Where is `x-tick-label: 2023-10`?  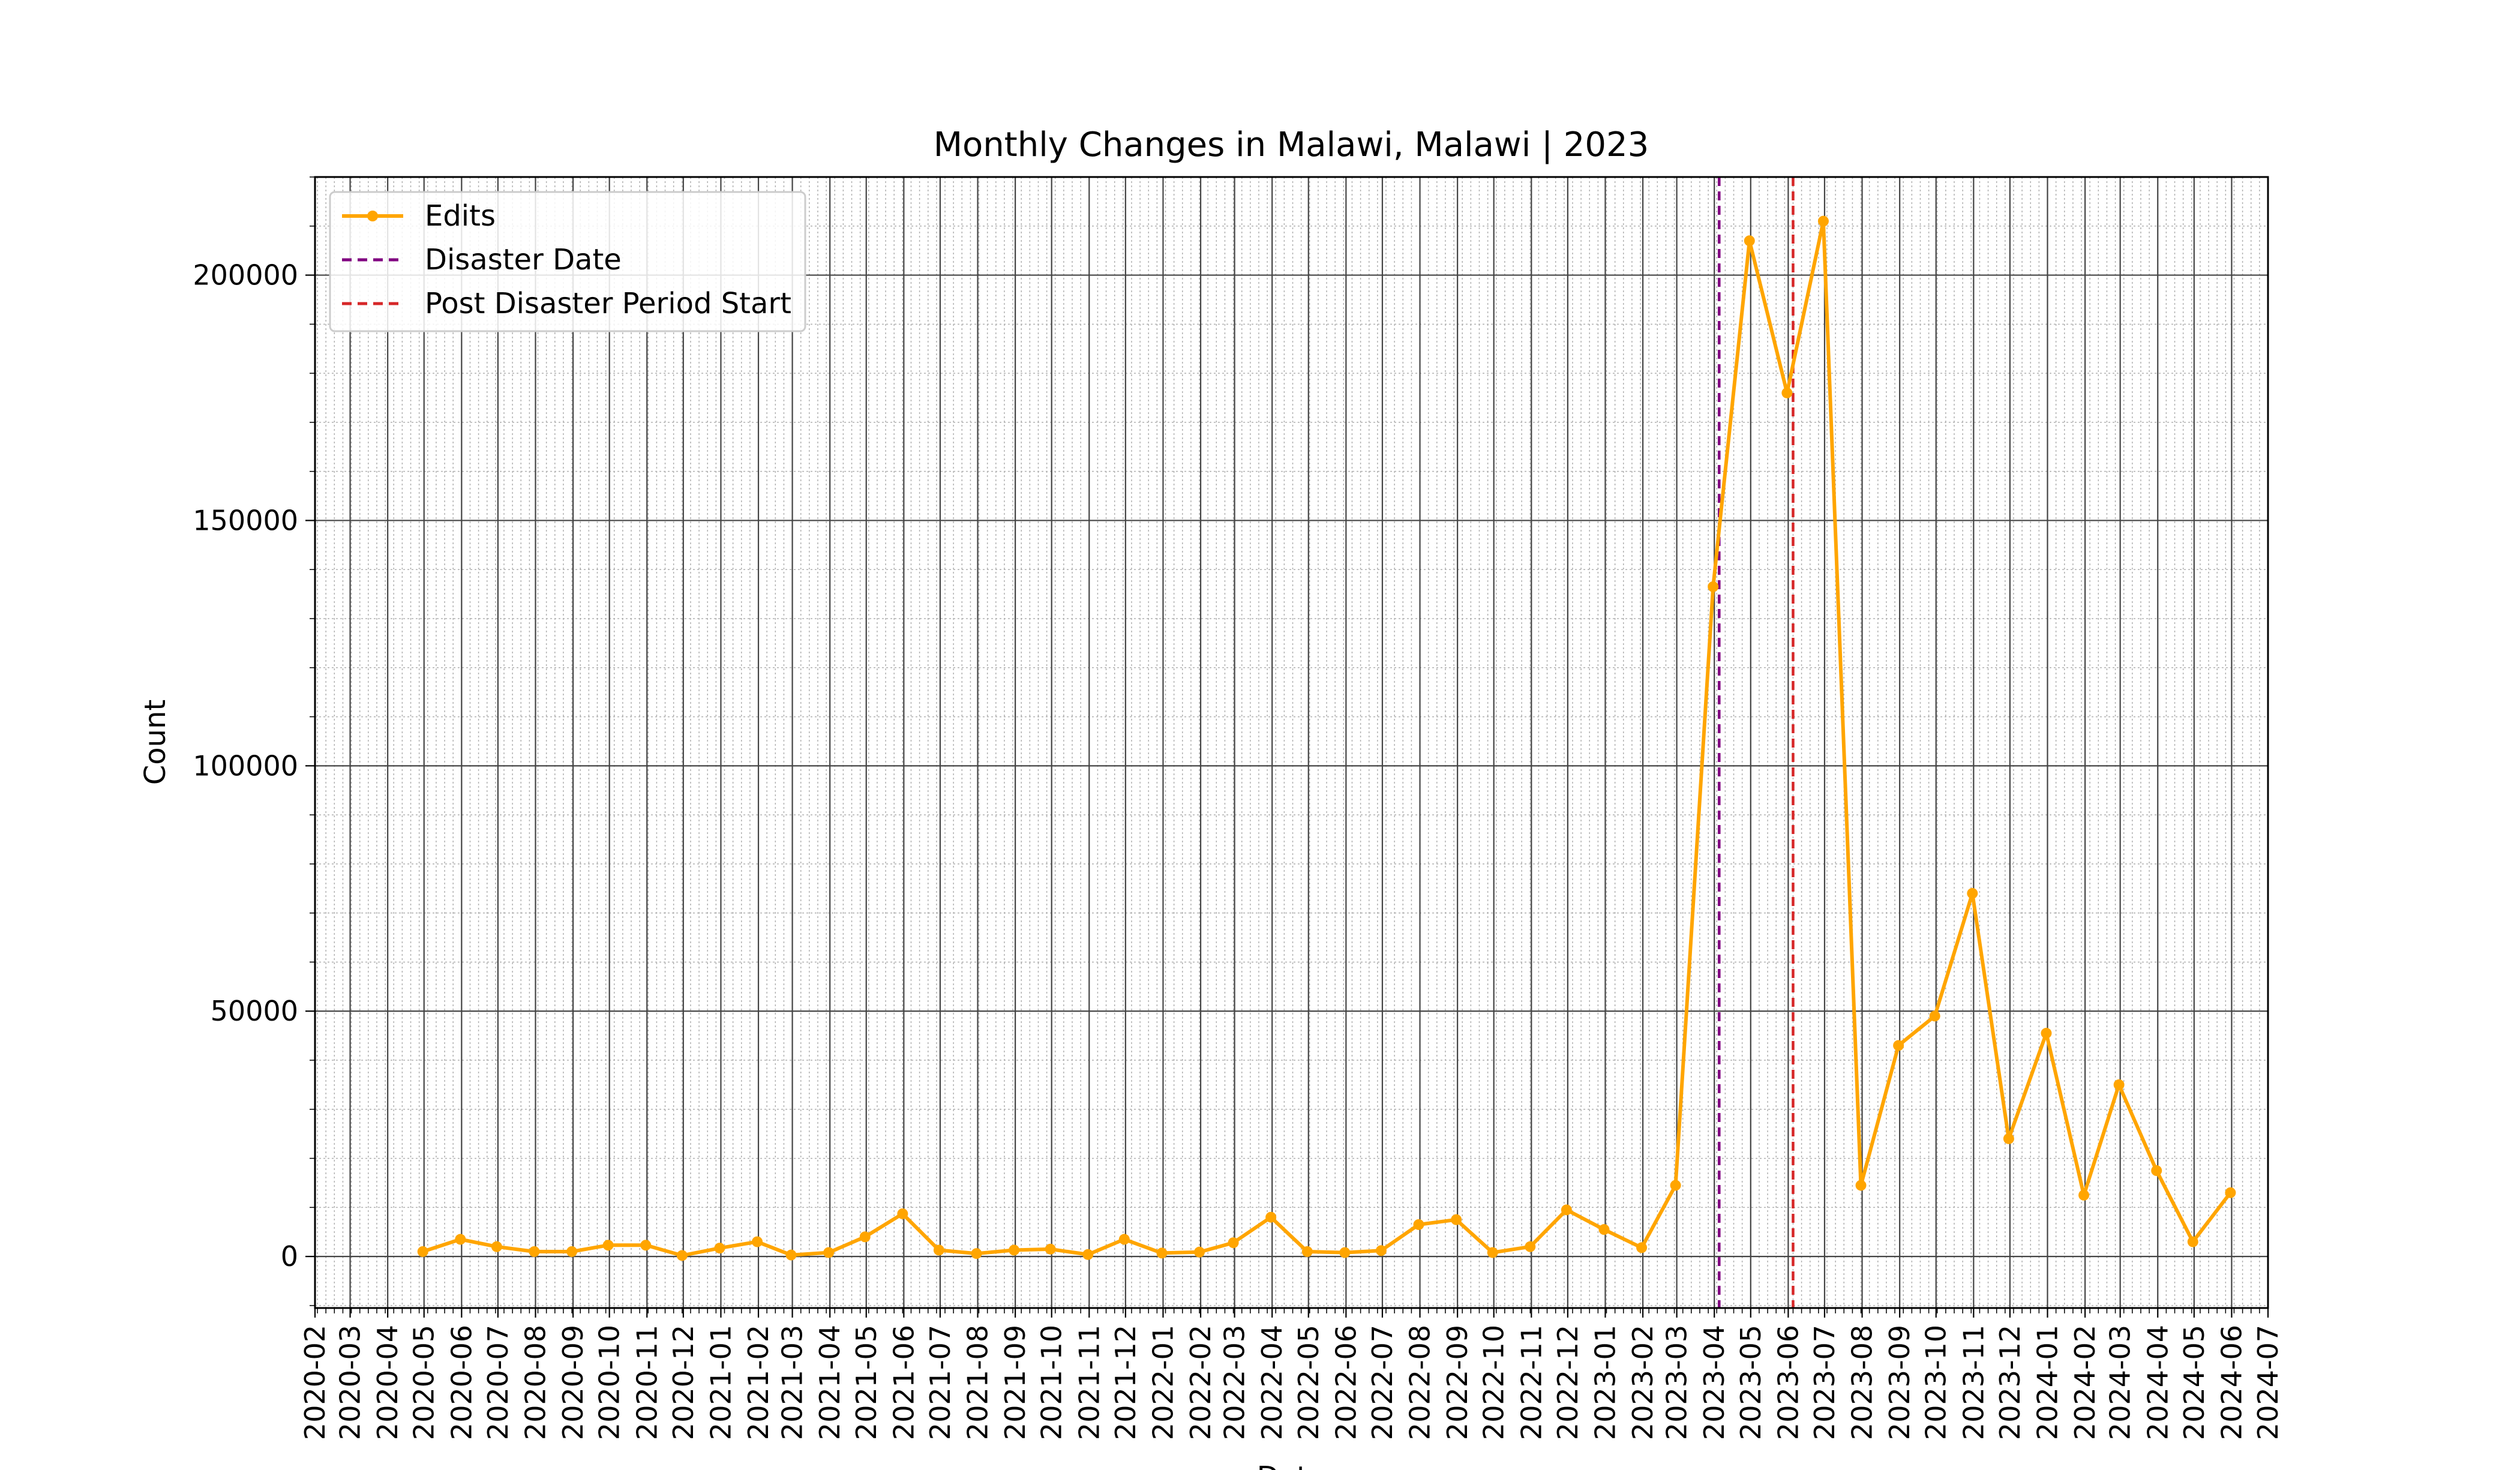
x-tick-label: 2023-10 is located at coordinates (1936, 1383).